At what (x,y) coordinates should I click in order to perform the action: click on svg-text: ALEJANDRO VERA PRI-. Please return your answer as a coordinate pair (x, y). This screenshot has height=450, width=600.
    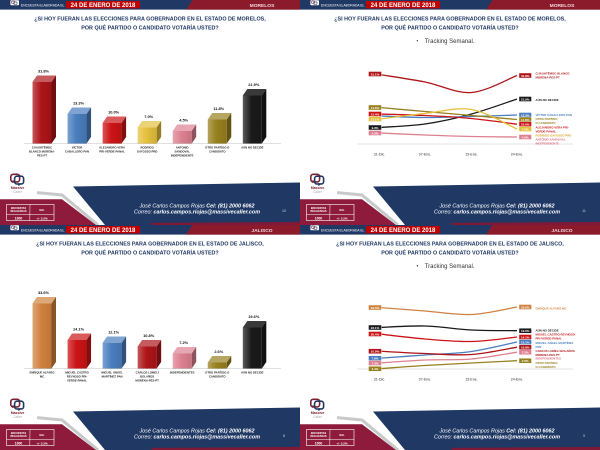
    Looking at the image, I should click on (552, 128).